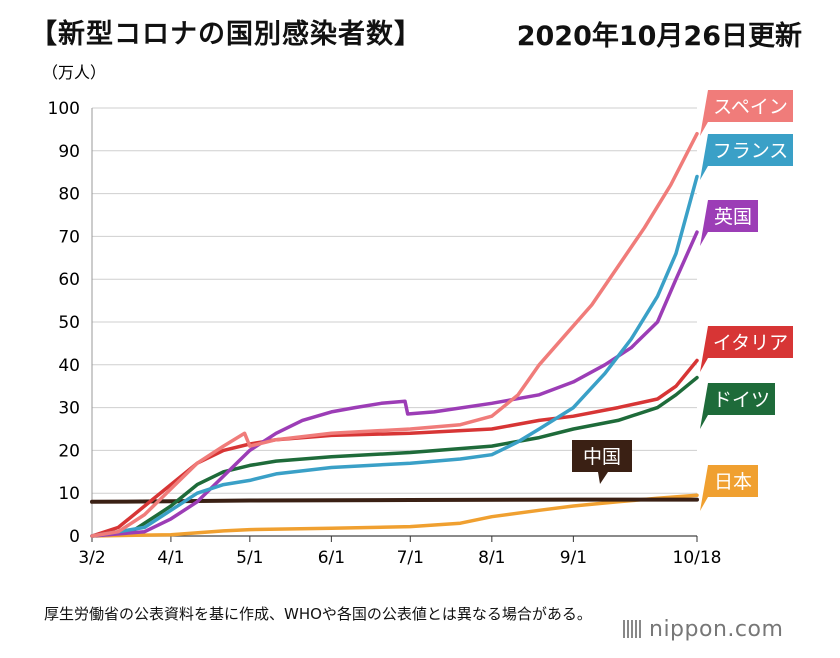 This screenshot has width=840, height=658. I want to click on series-line, so click(394, 515).